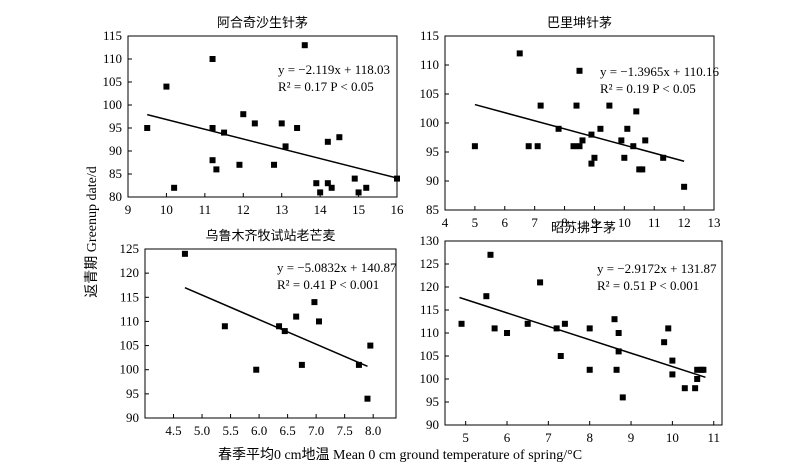  Describe the element at coordinates (657, 268) in the screenshot. I see `regression-equation: y = −2.9172x + 131.87` at that location.